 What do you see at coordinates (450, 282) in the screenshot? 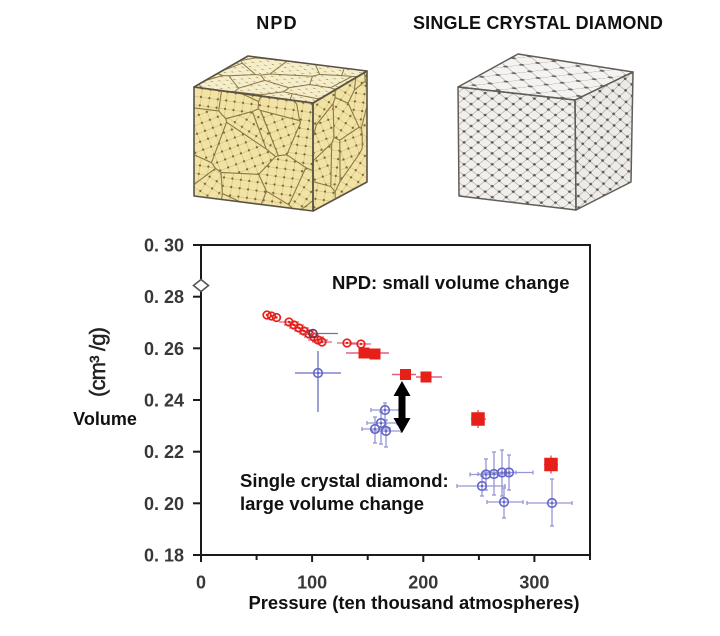
I see `svg-text: NPD: small volume change` at bounding box center [450, 282].